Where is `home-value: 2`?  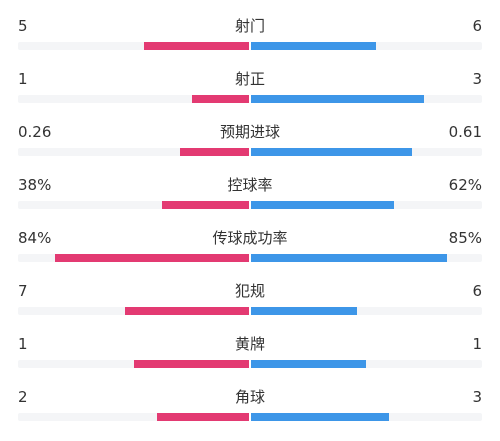
home-value: 2 is located at coordinates (23, 397).